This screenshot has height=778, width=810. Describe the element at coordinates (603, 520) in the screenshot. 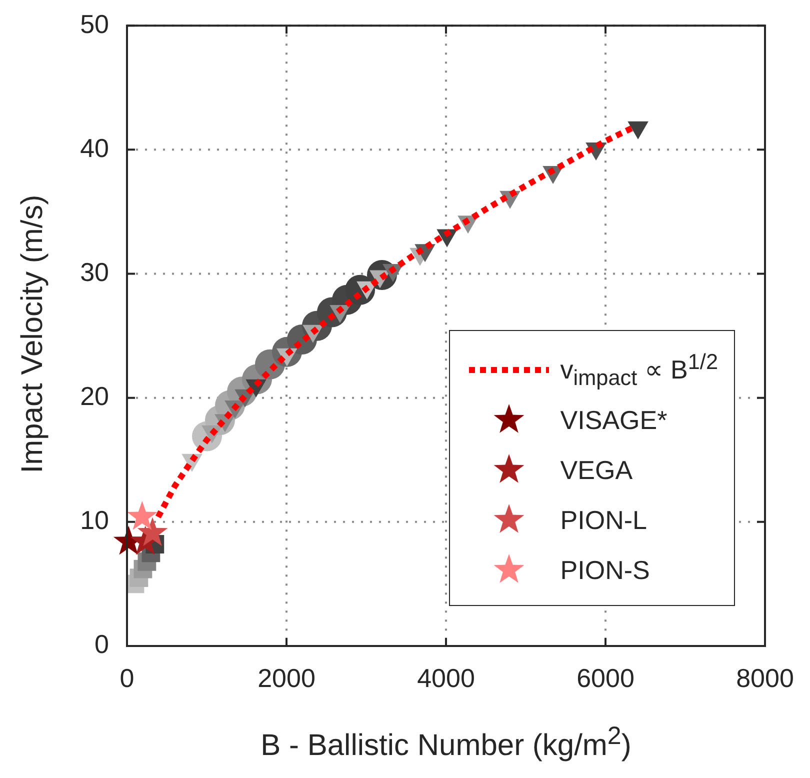

I see `legend-label: PION-L` at that location.